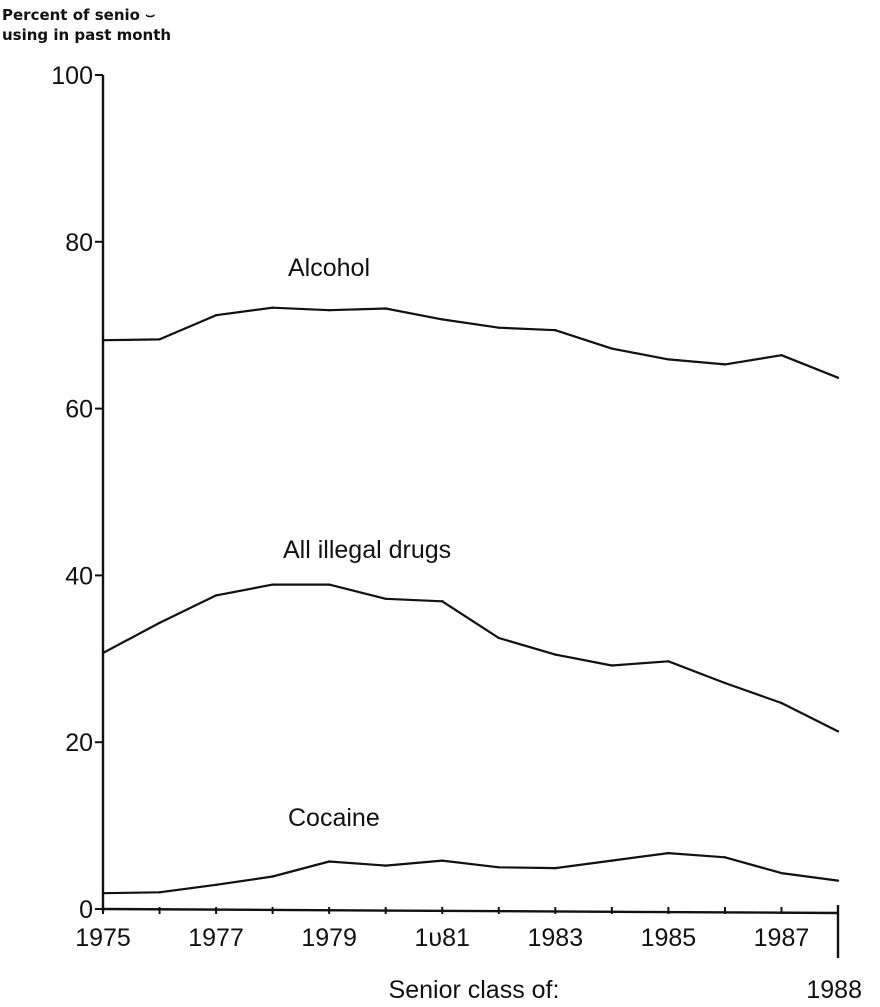  I want to click on x-tick-label: 1983, so click(555, 938).